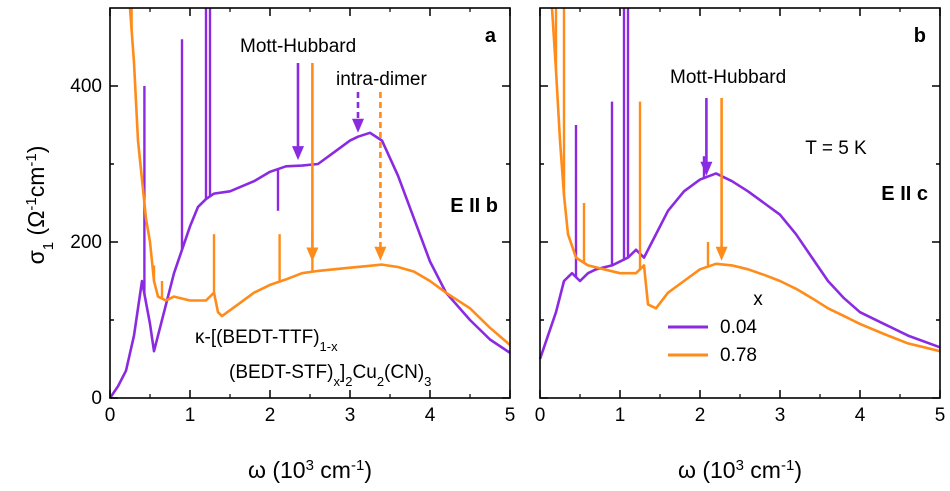  I want to click on arrow-intra-dimer-x078-head, so click(380, 253).